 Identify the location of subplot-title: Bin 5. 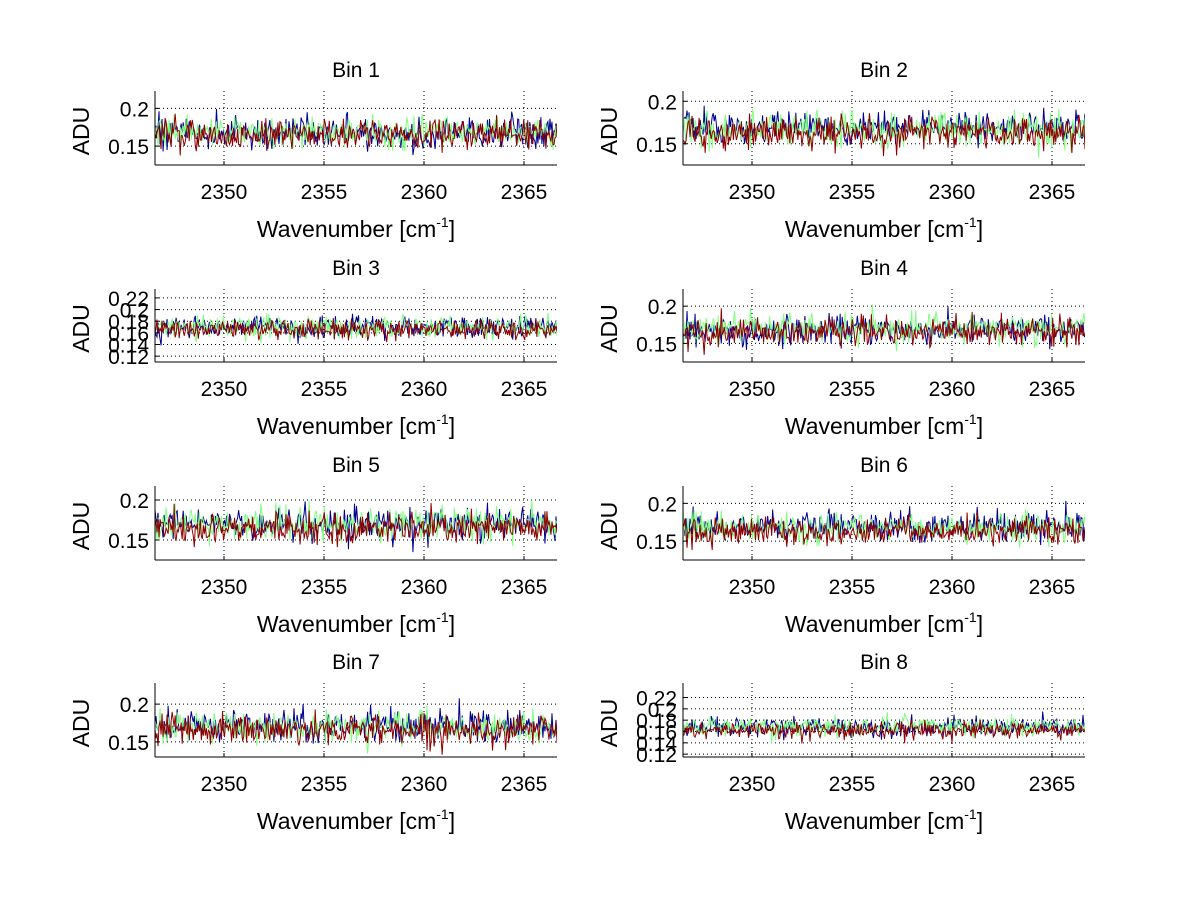
(356, 465).